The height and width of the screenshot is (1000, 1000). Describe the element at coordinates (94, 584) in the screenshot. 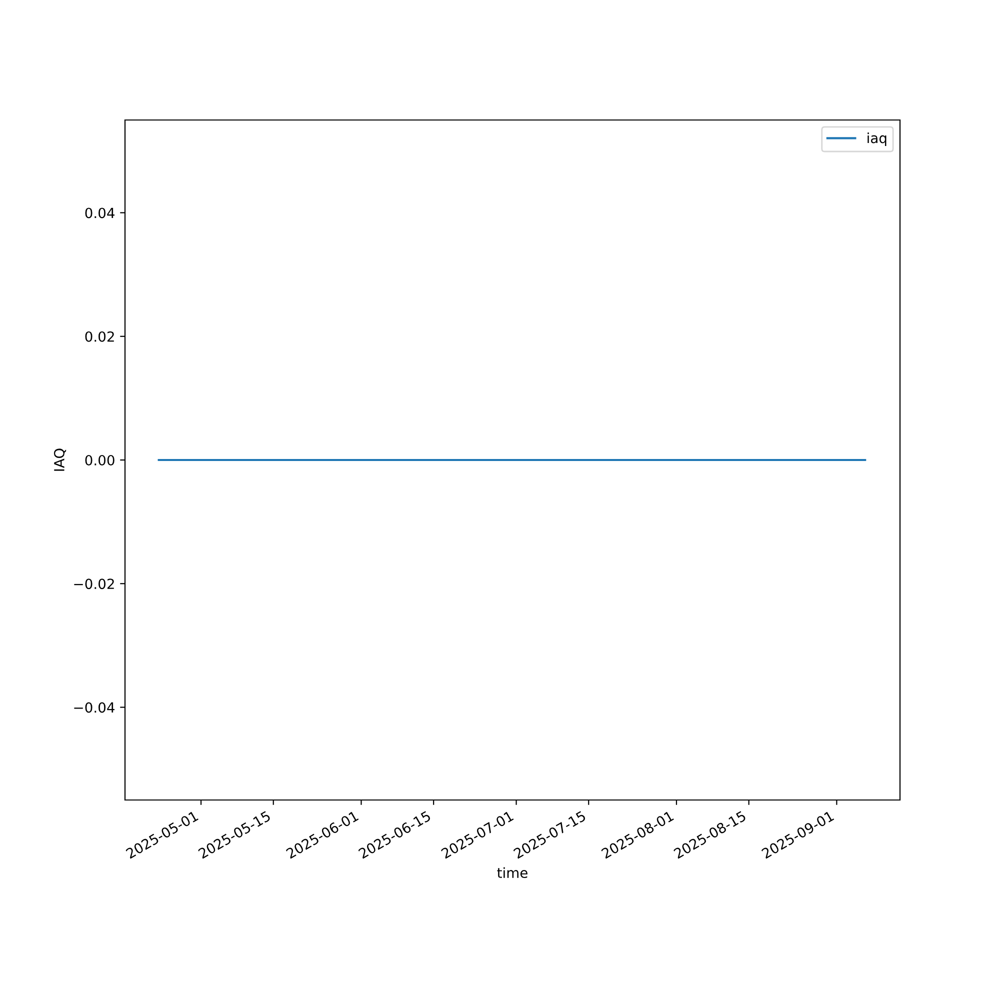

I see `y-tick-label: −0.02` at that location.